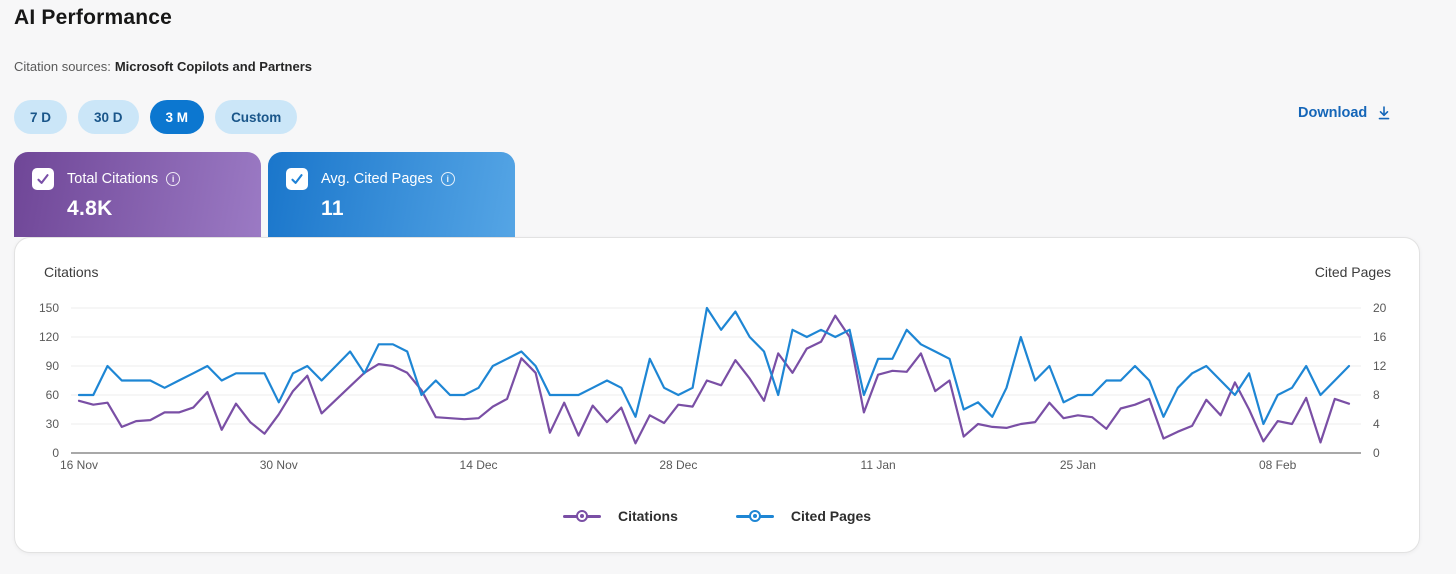 The width and height of the screenshot is (1456, 574). I want to click on legend-label: Citations, so click(647, 516).